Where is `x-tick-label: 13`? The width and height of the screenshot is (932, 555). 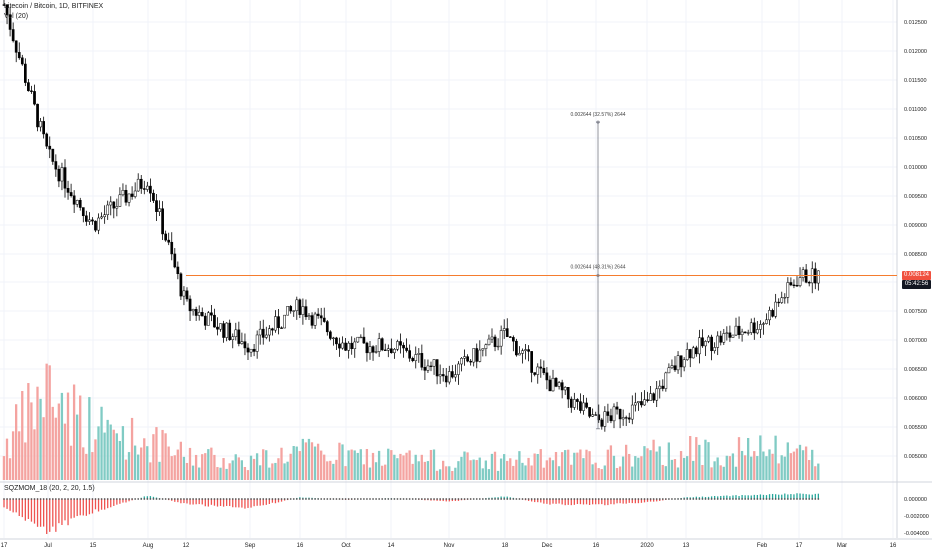
x-tick-label: 13 is located at coordinates (686, 546).